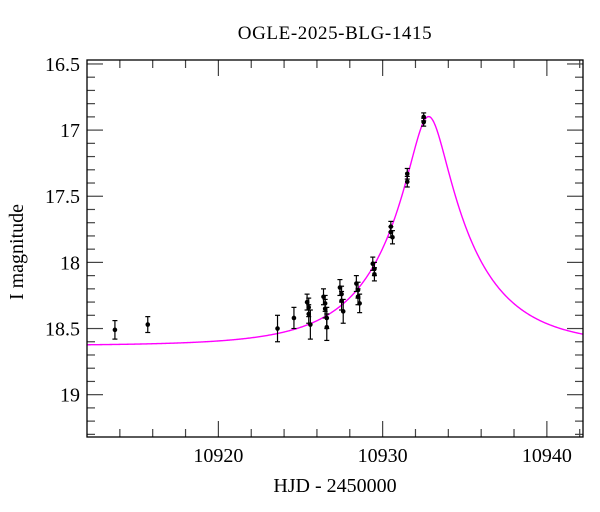 The width and height of the screenshot is (600, 512). I want to click on y-tick-label: 17.5, so click(62, 197).